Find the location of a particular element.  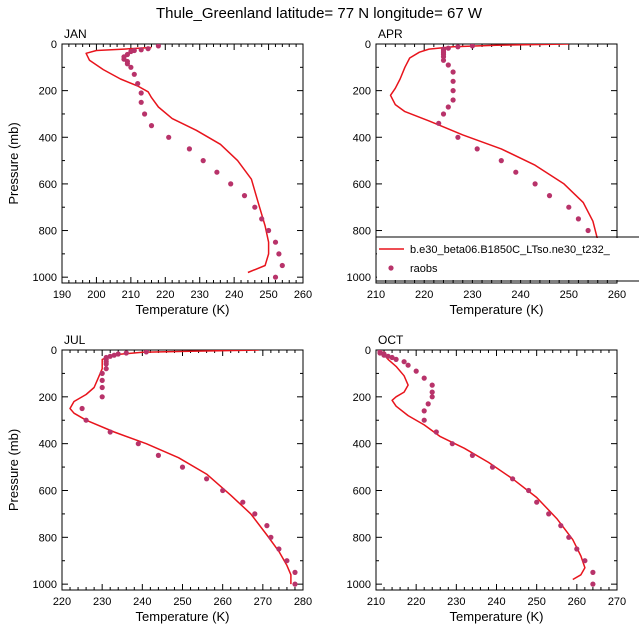

legend-bg is located at coordinates (508, 259).